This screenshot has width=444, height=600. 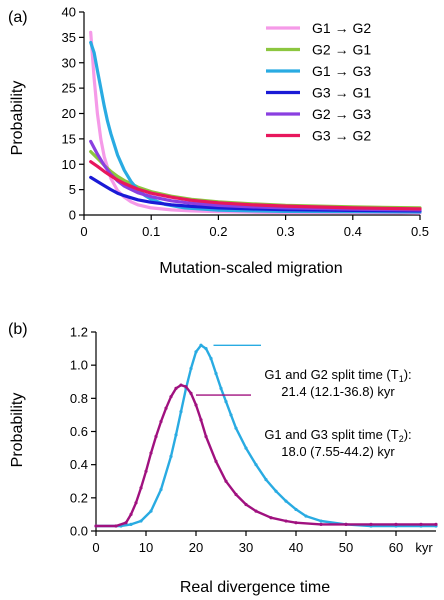 I want to click on panel-a-y-tick-label: 25, so click(x=69, y=88).